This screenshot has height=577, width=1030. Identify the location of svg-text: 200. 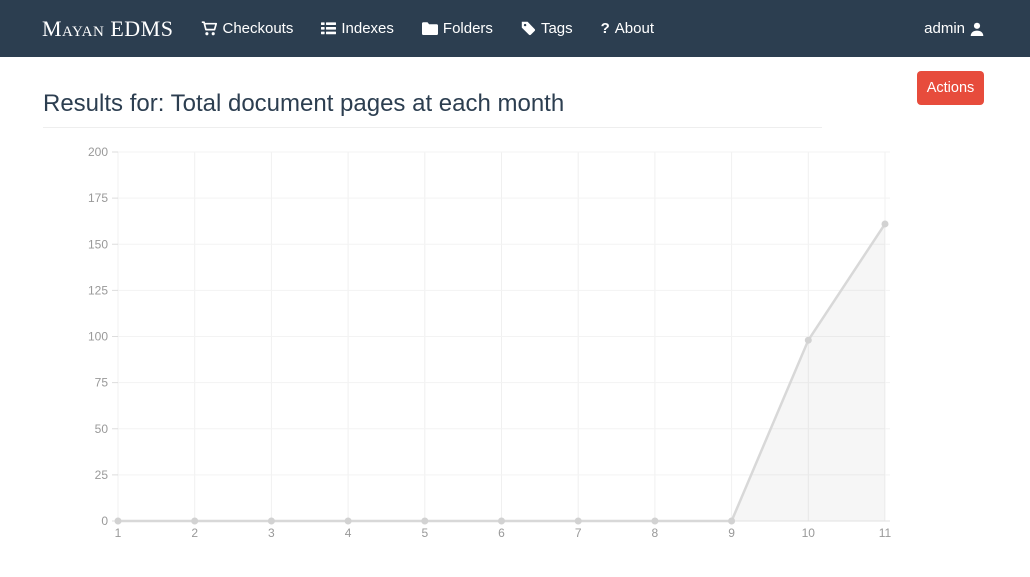
(98, 152).